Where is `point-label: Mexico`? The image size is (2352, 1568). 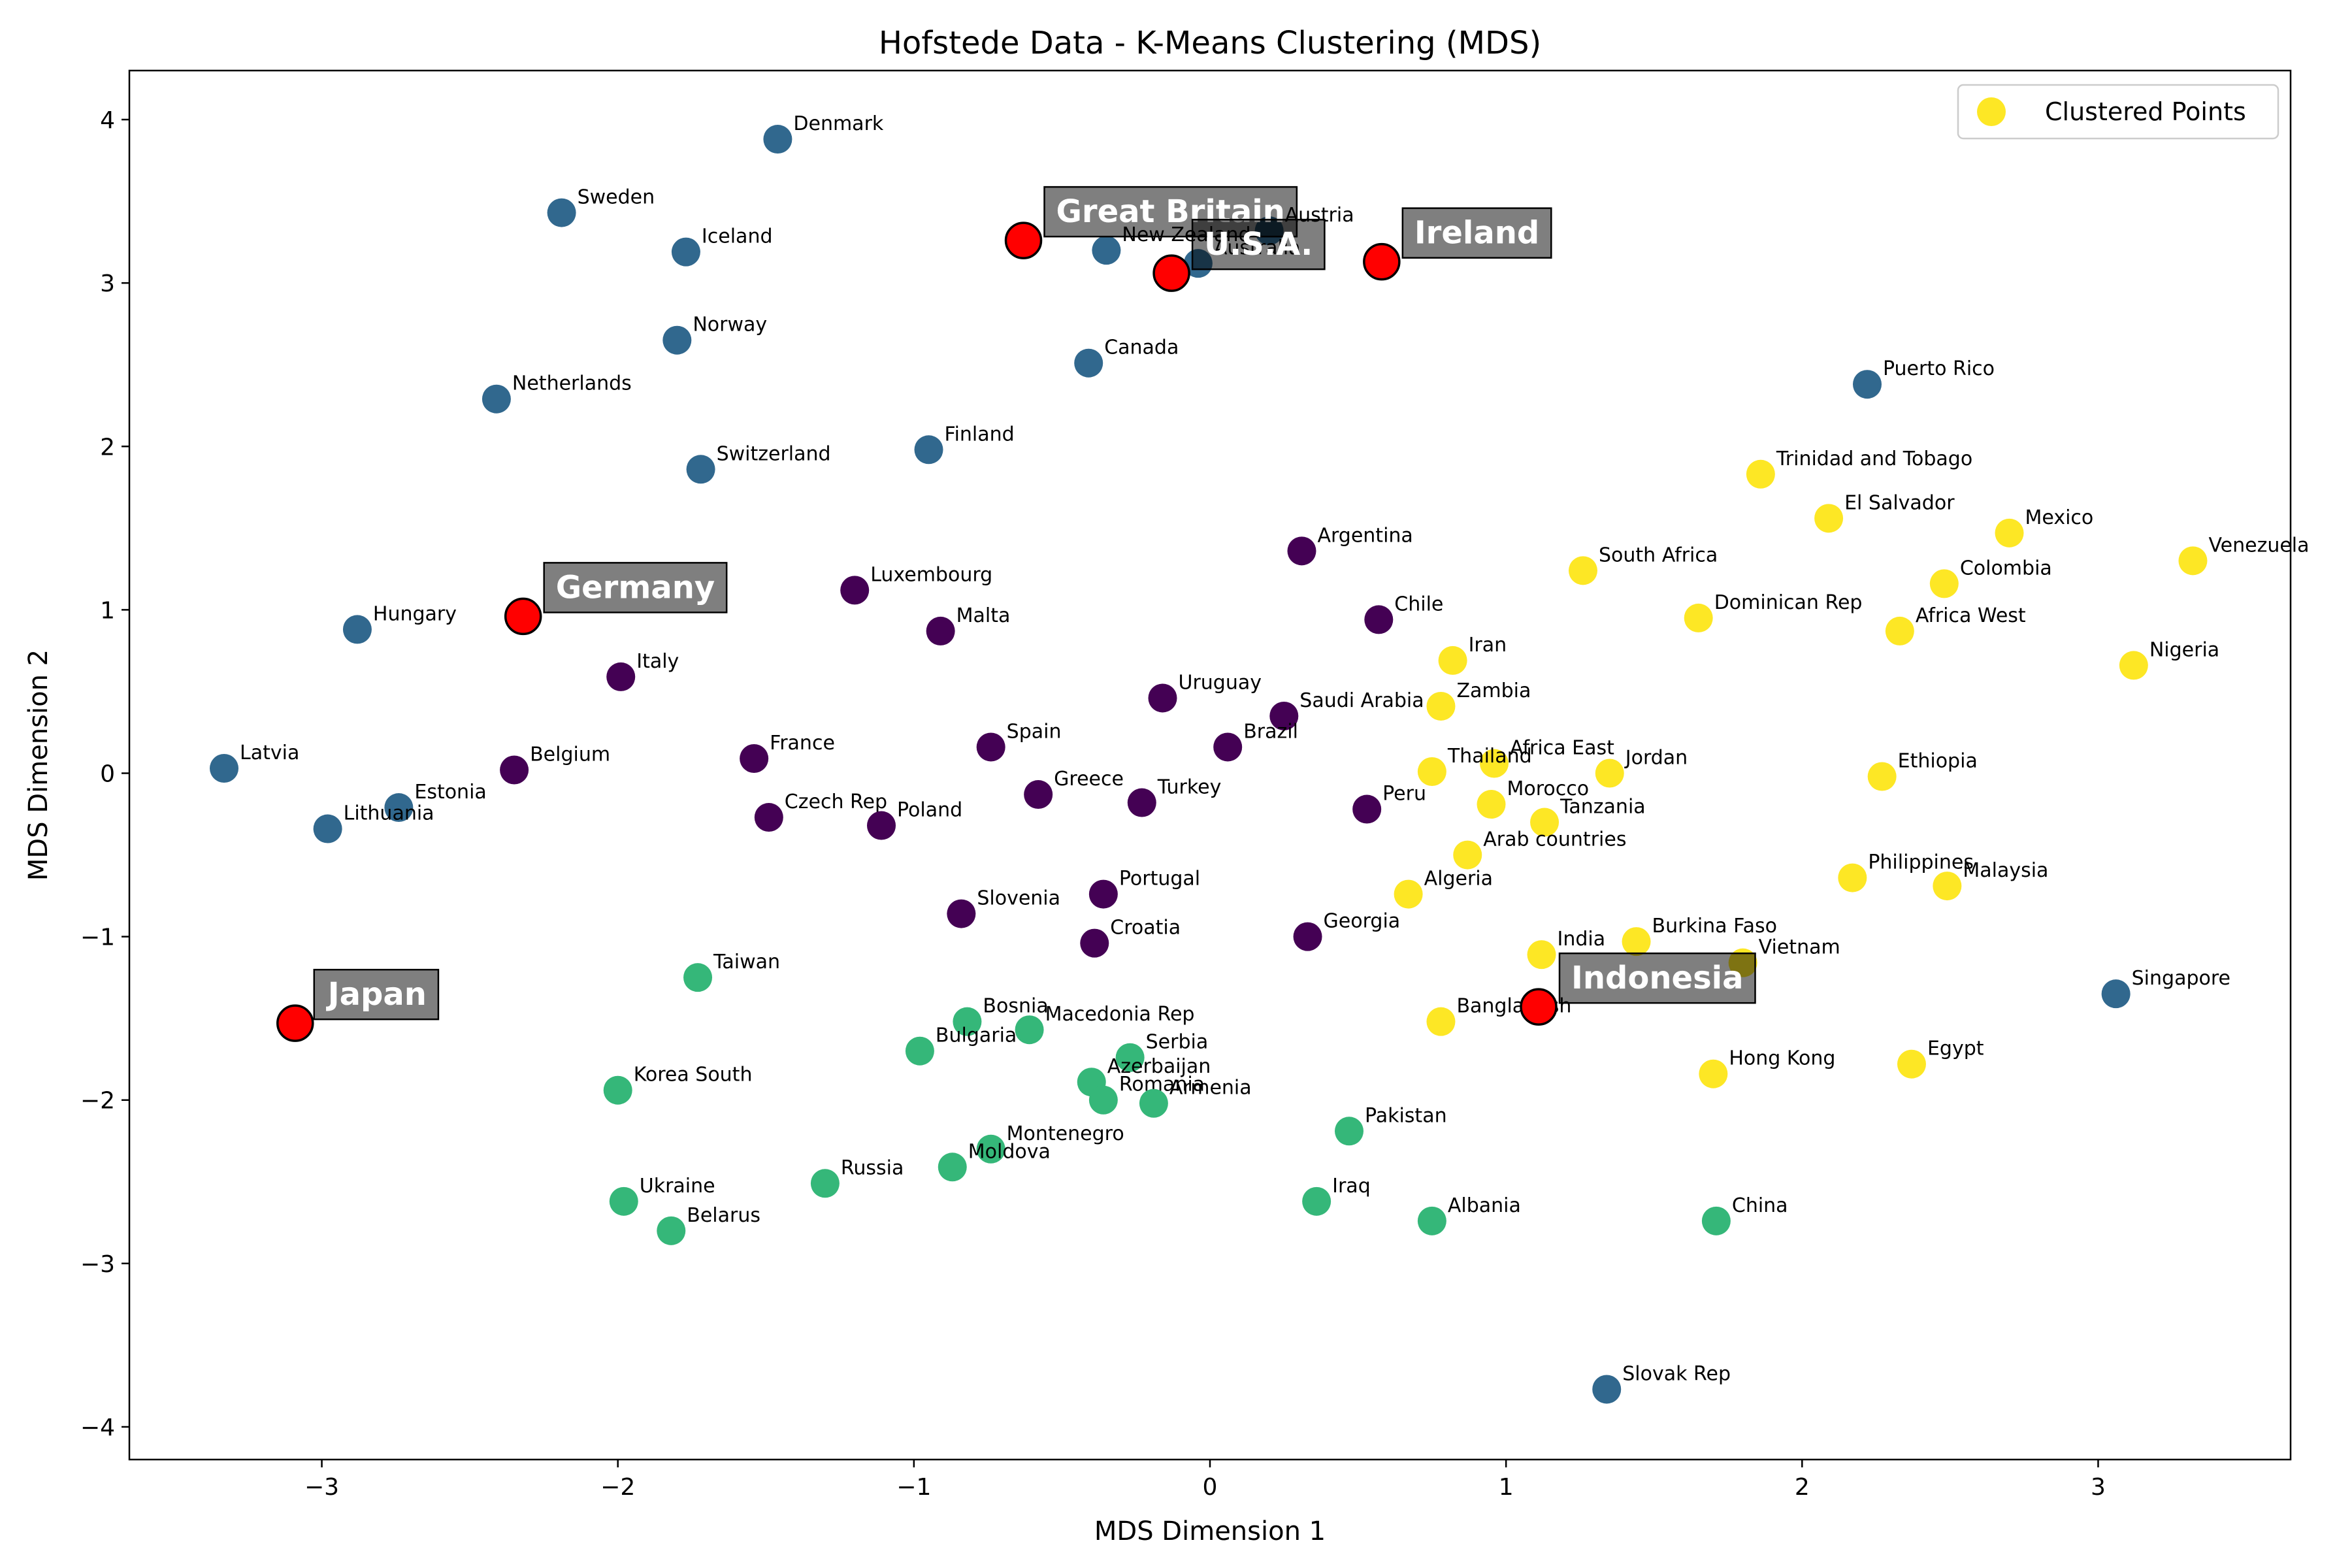
point-label: Mexico is located at coordinates (2059, 517).